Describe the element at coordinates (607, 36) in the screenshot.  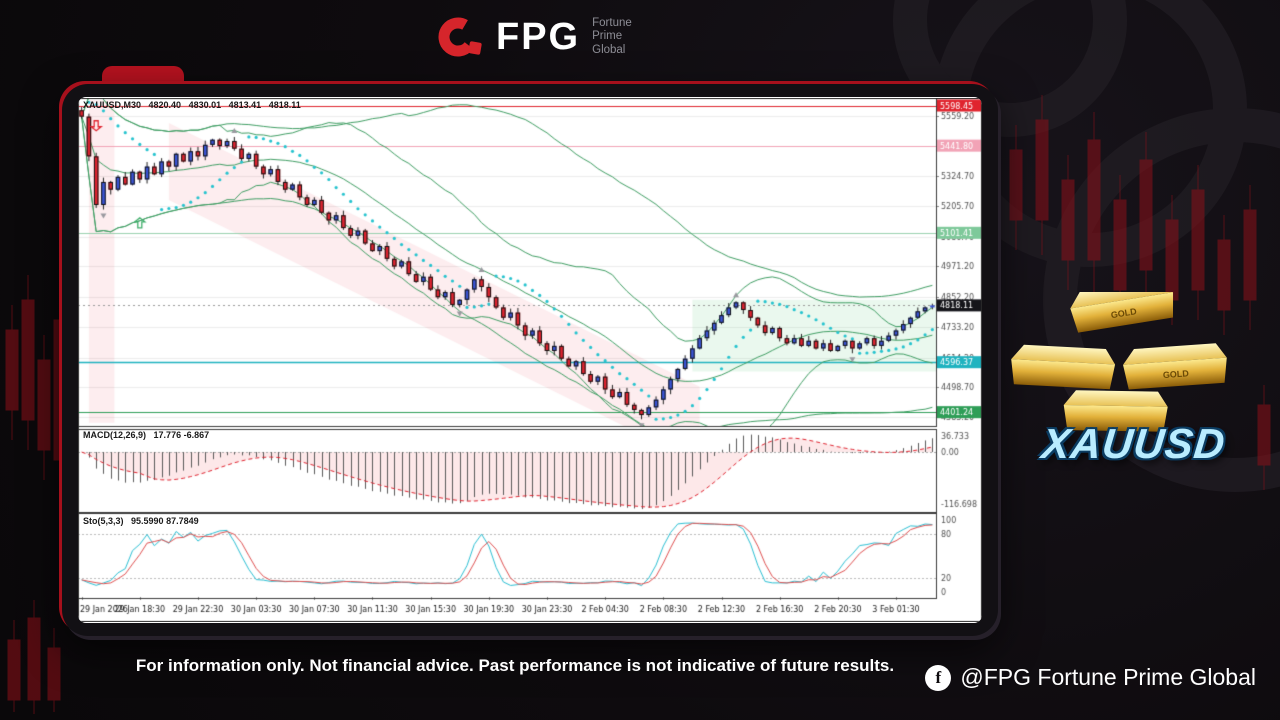
I see `tagline-line: Prime` at that location.